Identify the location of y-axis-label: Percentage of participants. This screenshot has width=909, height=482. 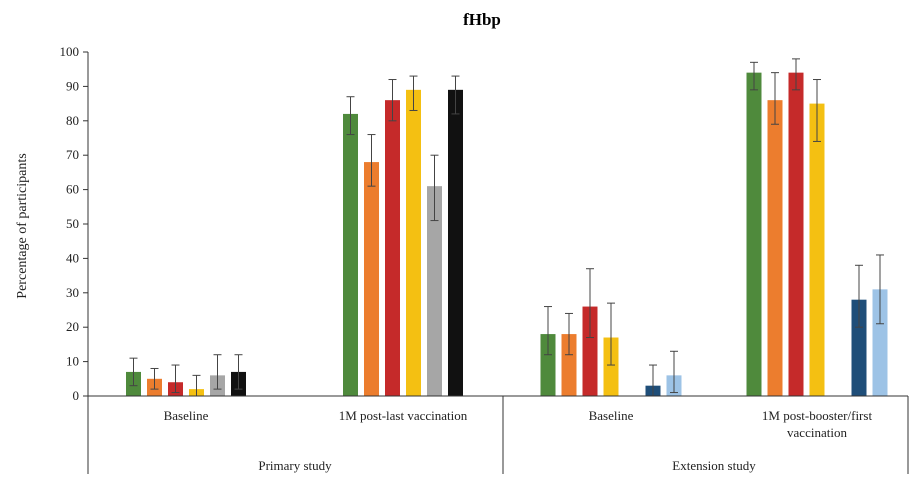
(22, 225).